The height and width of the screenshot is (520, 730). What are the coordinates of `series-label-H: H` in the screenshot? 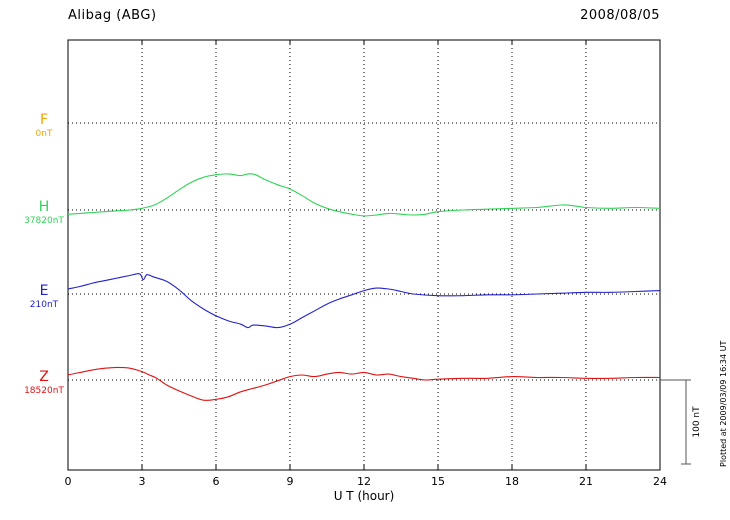 It's located at (44, 207).